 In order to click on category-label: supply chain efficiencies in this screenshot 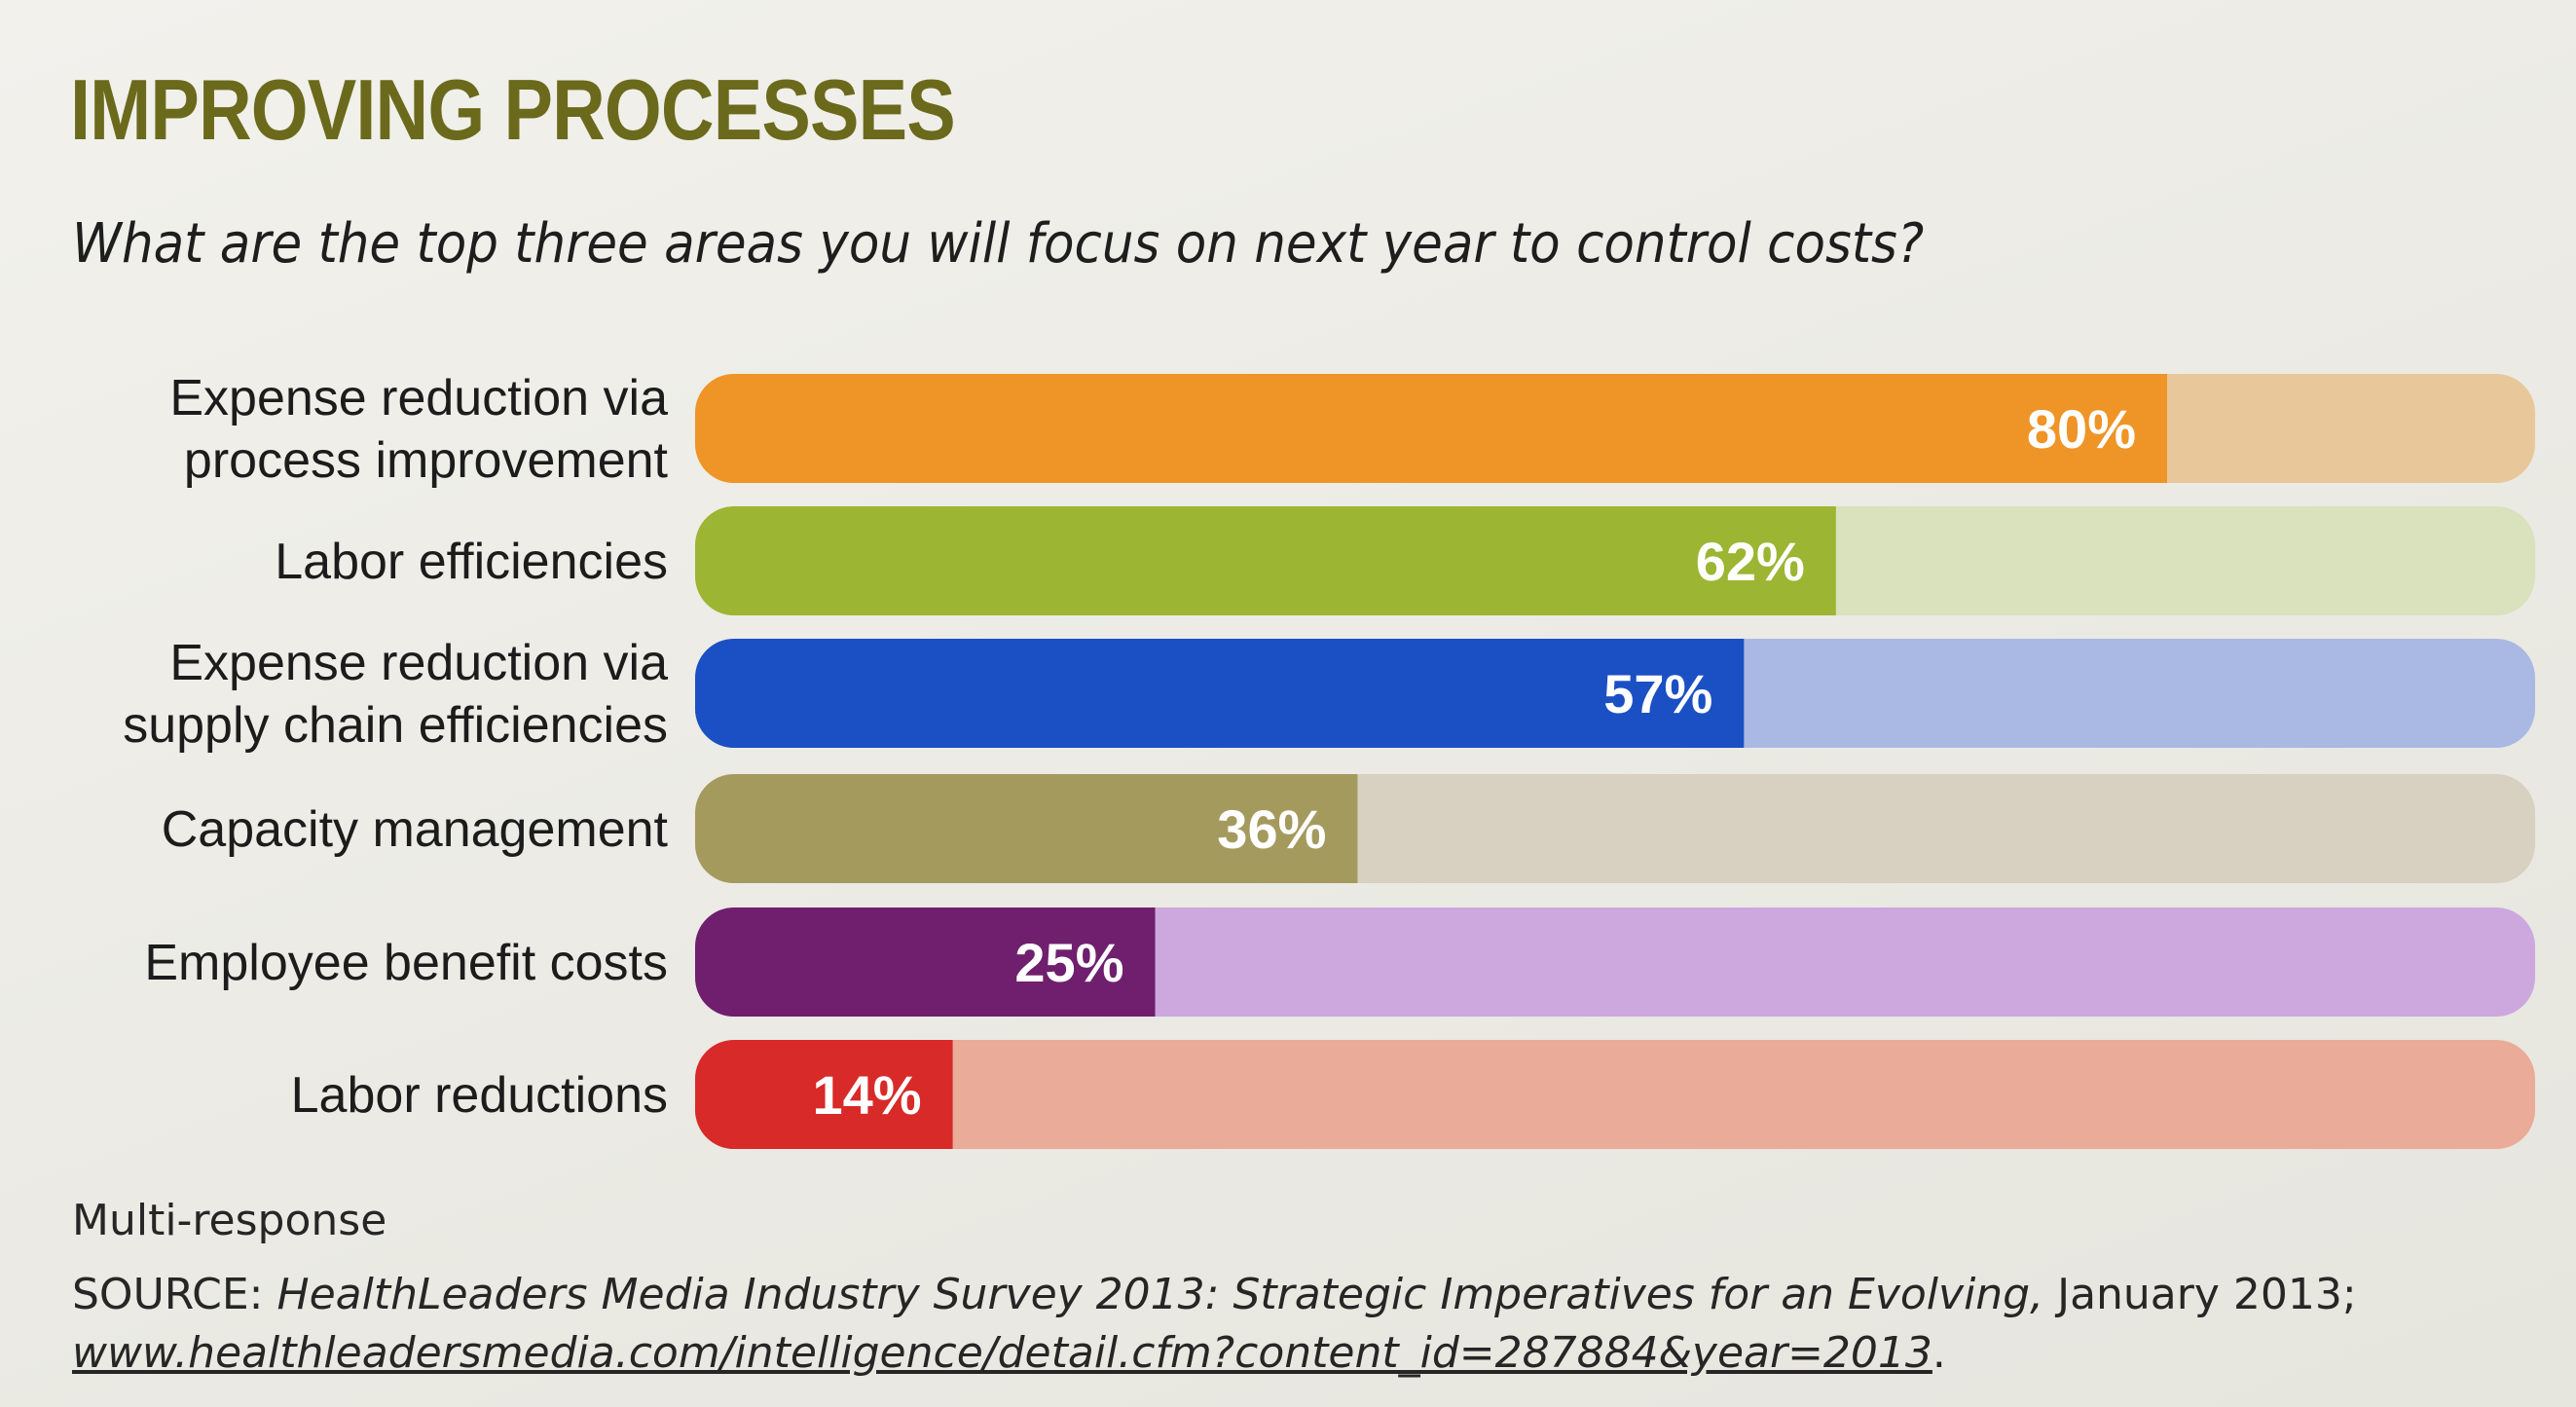, I will do `click(395, 725)`.